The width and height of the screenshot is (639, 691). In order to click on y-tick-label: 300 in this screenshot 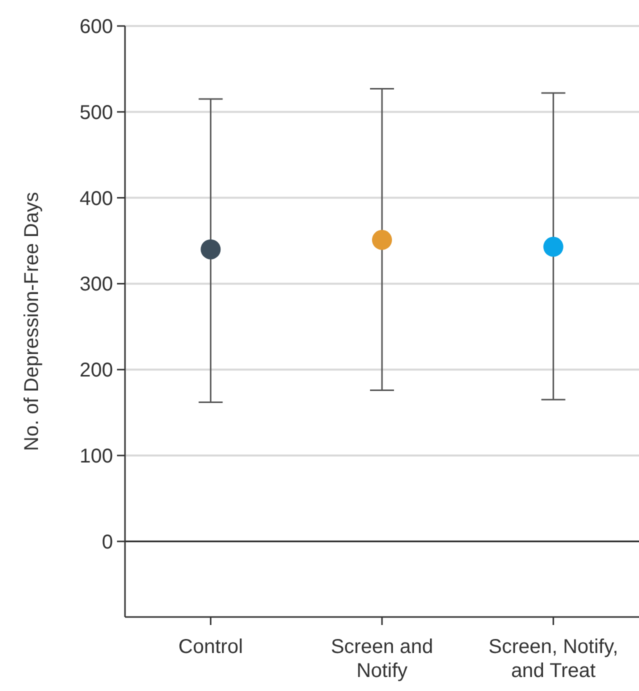, I will do `click(96, 285)`.